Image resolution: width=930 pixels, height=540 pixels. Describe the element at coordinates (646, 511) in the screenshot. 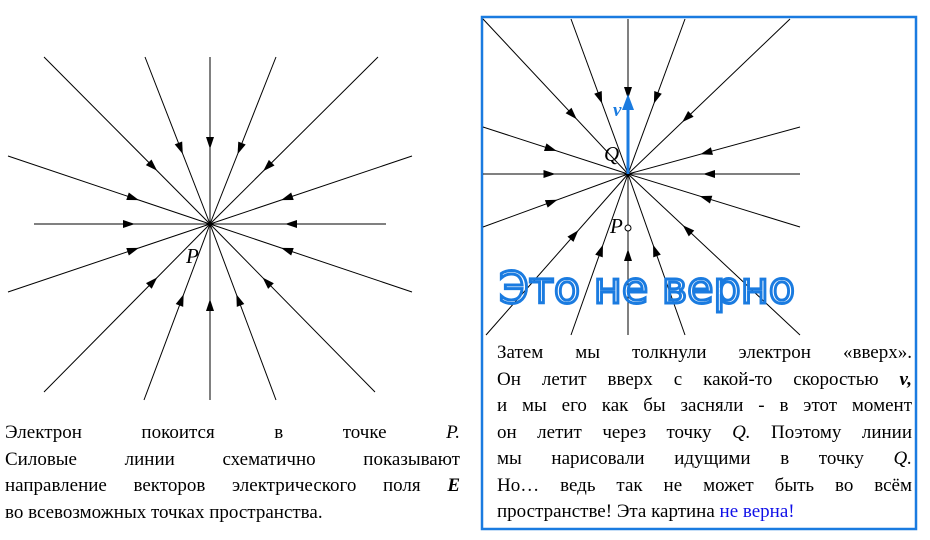

I see `right-caption-line-7: пространстве! Эта картина не верна!` at that location.